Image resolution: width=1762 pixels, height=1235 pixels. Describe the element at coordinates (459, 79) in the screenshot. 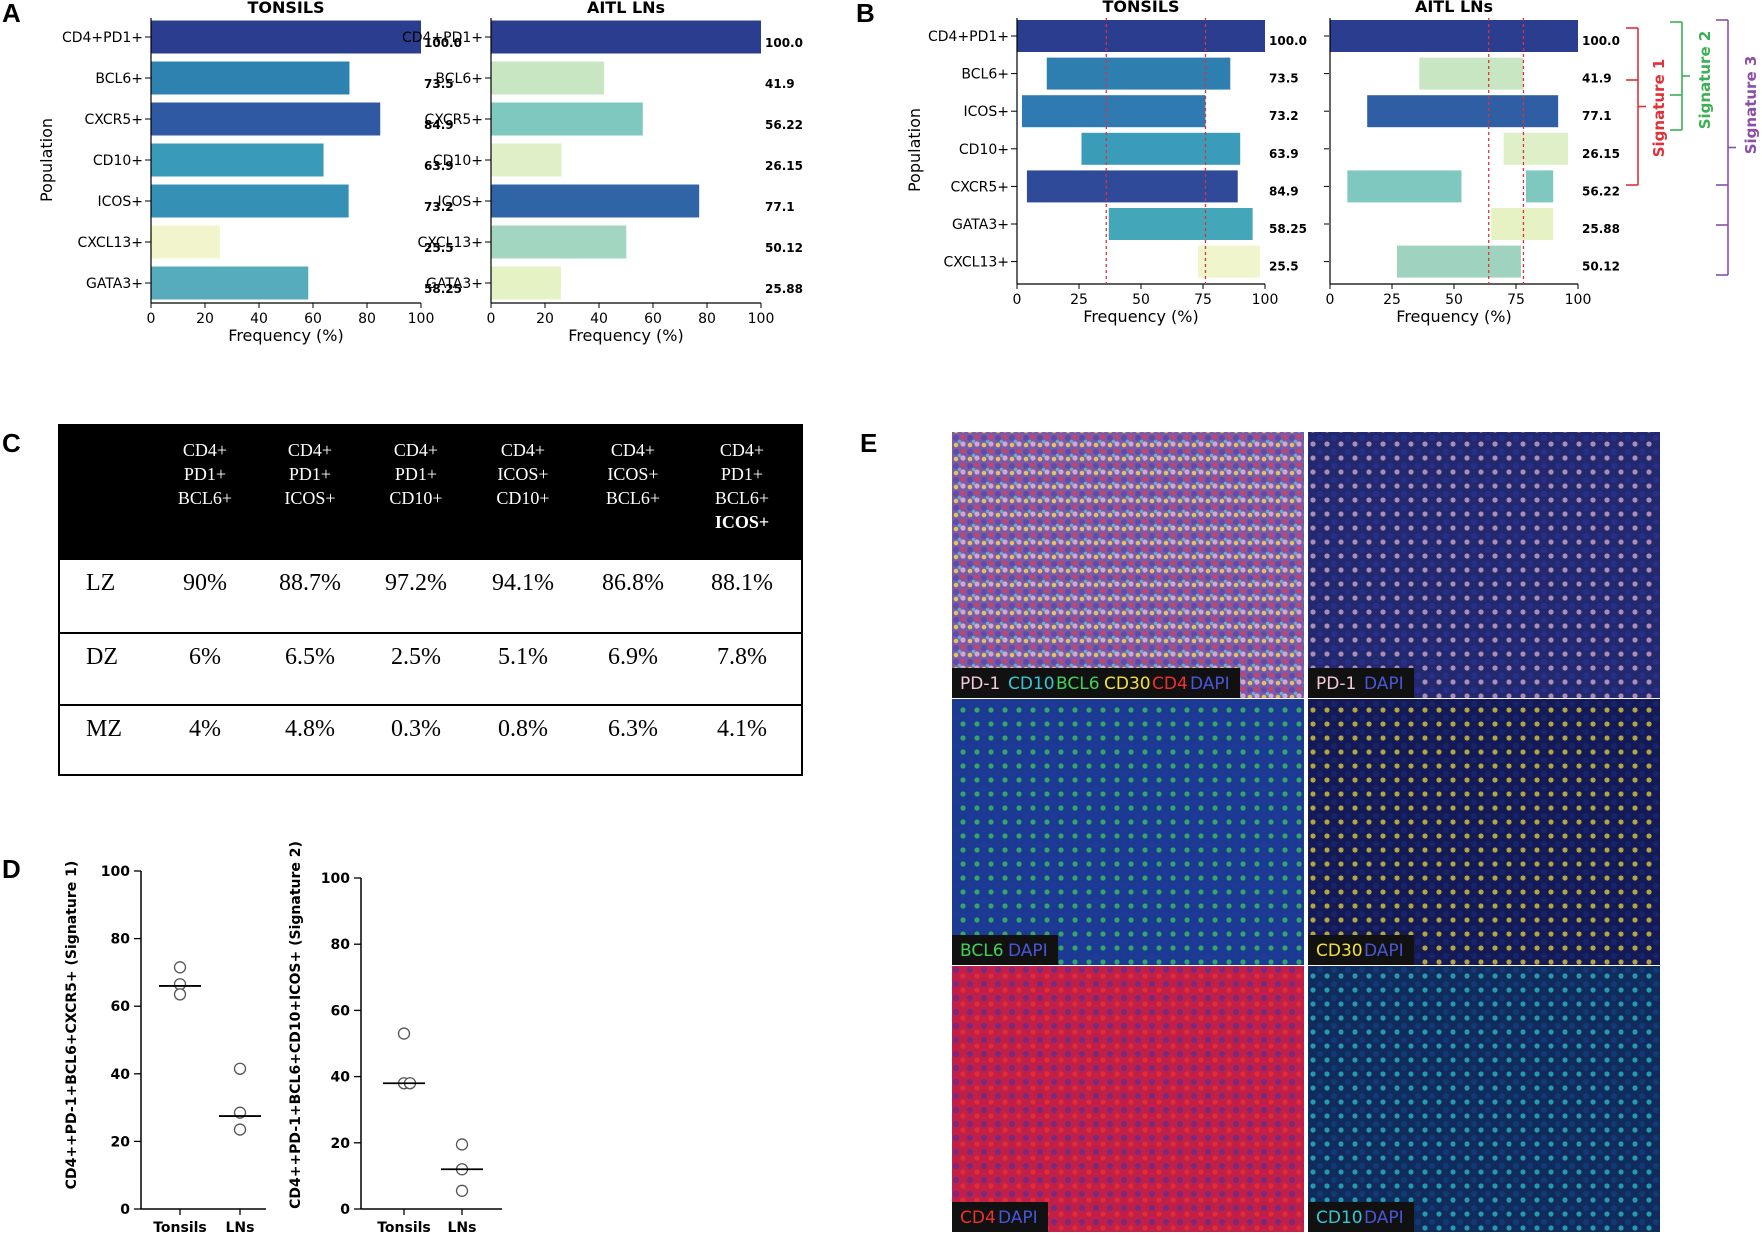

I see `y-tick-label: BCL6+` at that location.